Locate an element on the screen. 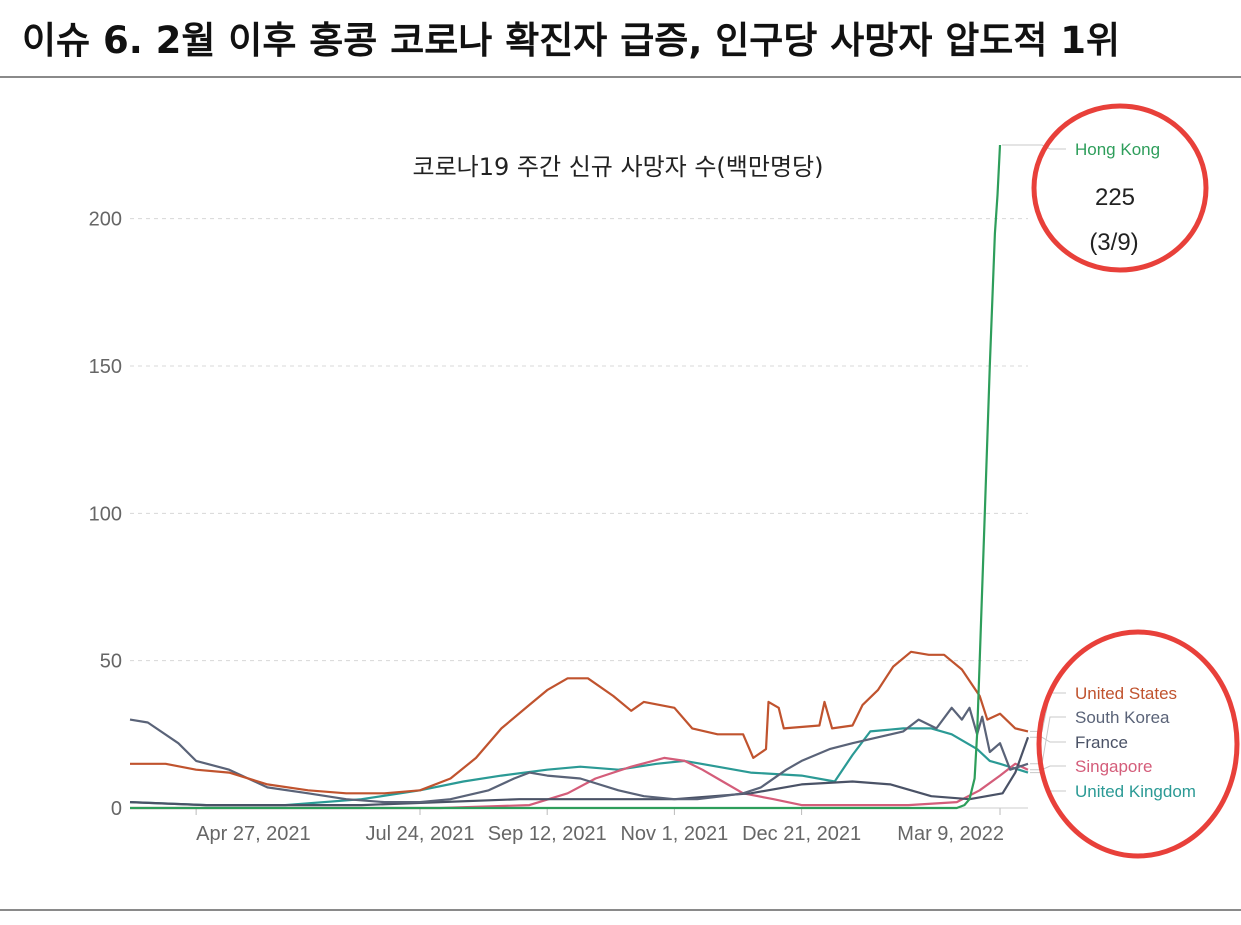  y-tick-label: 0 is located at coordinates (116, 809).